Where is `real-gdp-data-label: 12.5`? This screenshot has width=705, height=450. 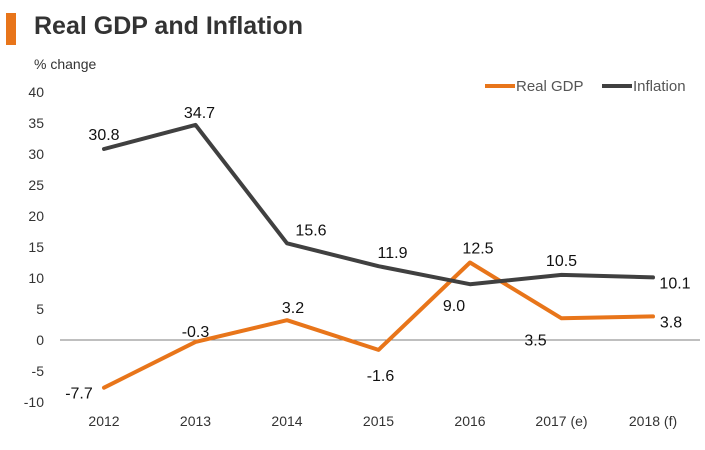 real-gdp-data-label: 12.5 is located at coordinates (477, 249).